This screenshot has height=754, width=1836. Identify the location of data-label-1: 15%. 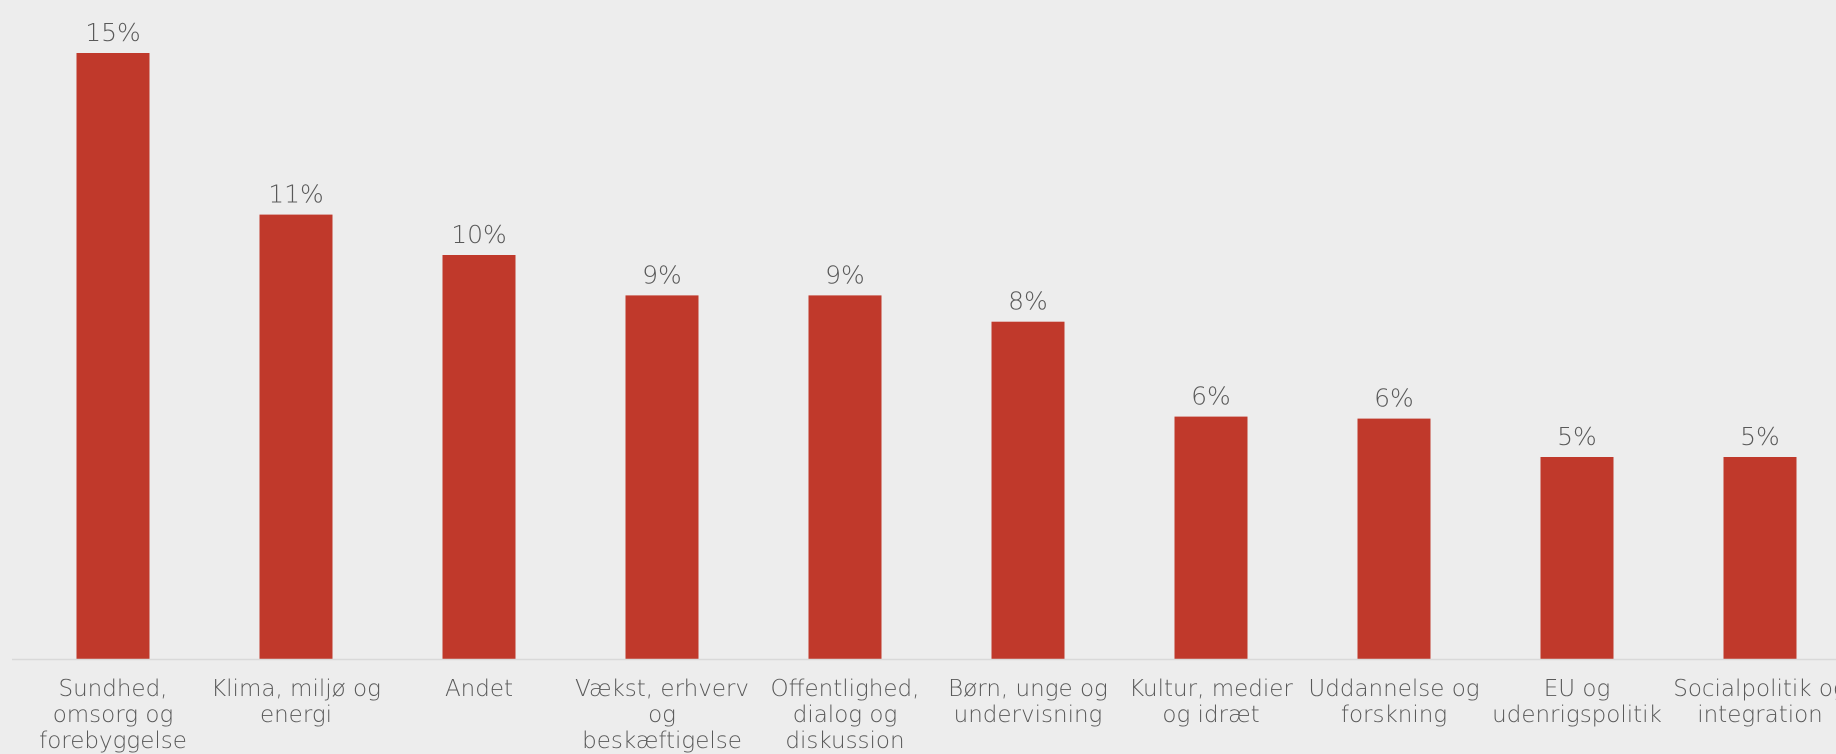
(113, 32).